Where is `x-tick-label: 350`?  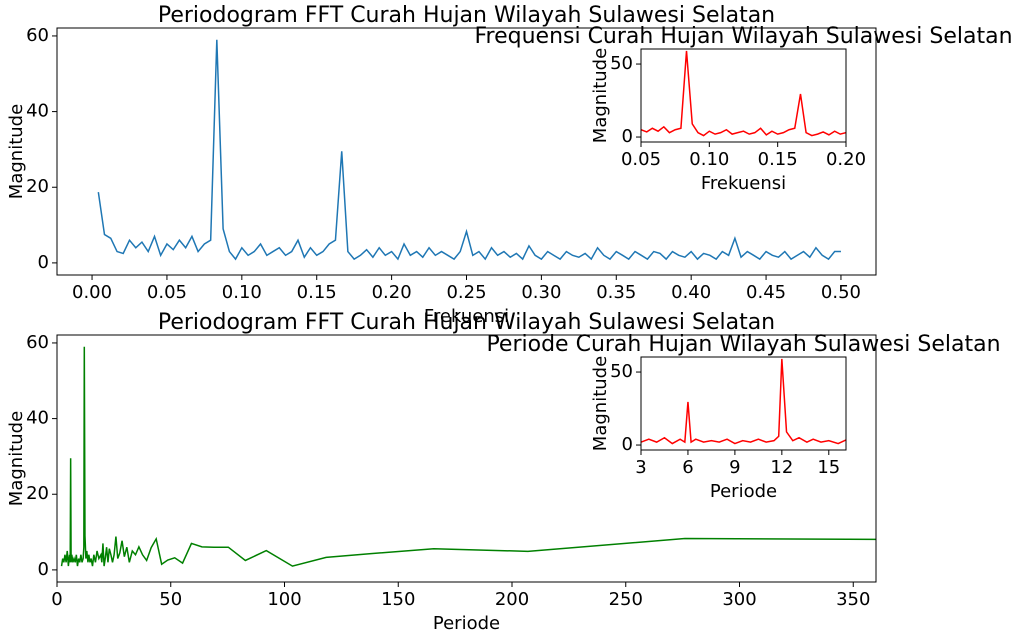 x-tick-label: 350 is located at coordinates (853, 599).